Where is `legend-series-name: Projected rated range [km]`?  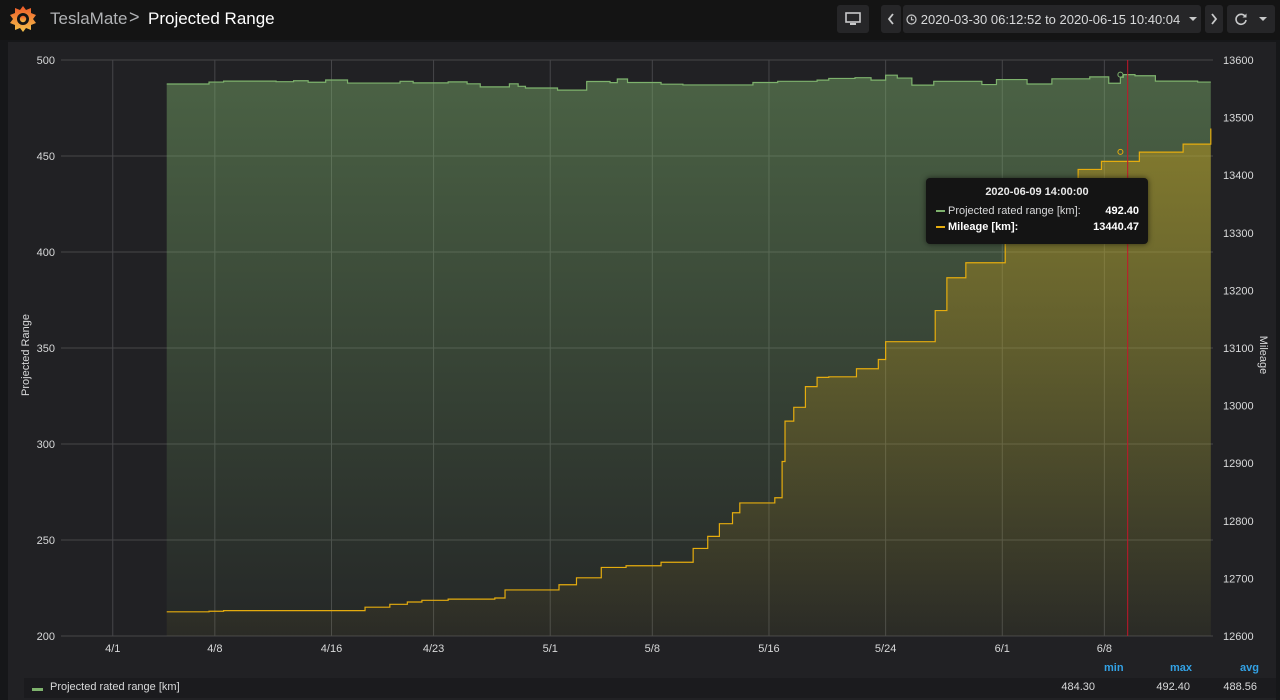
legend-series-name: Projected rated range [km] is located at coordinates (115, 687).